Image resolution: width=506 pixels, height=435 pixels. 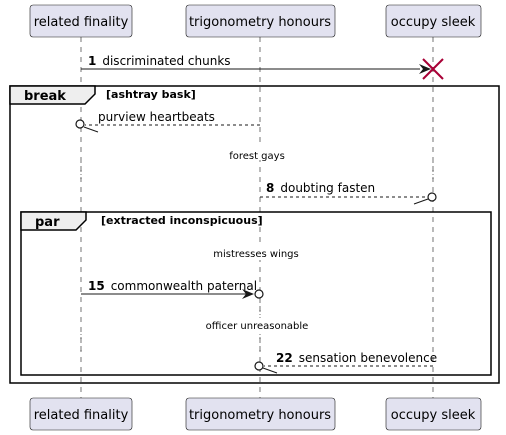 I want to click on message-text: discriminated chunks, so click(x=166, y=61).